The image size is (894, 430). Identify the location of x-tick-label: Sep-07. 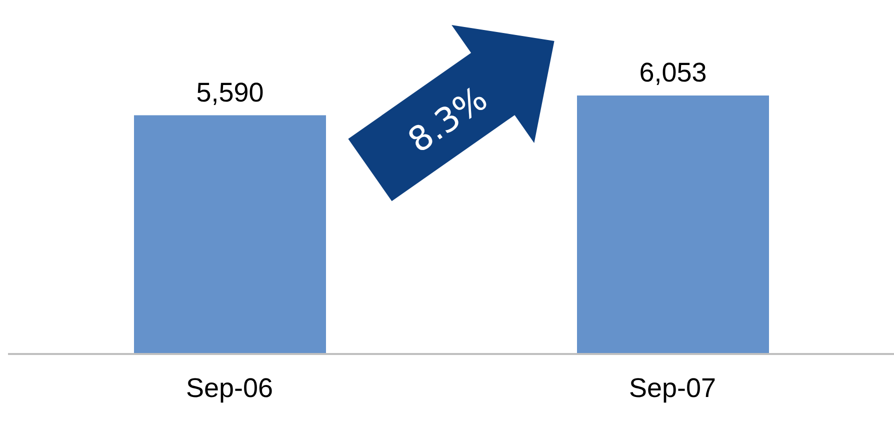
(672, 388).